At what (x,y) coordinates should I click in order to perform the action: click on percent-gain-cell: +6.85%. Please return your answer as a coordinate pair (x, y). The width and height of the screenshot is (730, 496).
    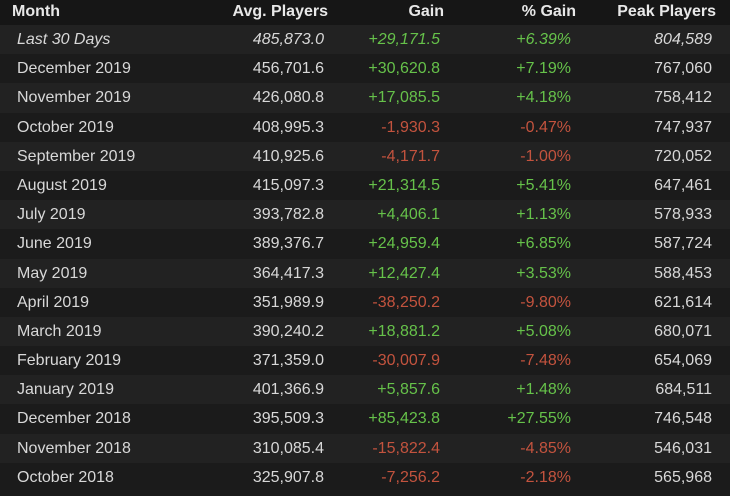
    Looking at the image, I should click on (543, 244).